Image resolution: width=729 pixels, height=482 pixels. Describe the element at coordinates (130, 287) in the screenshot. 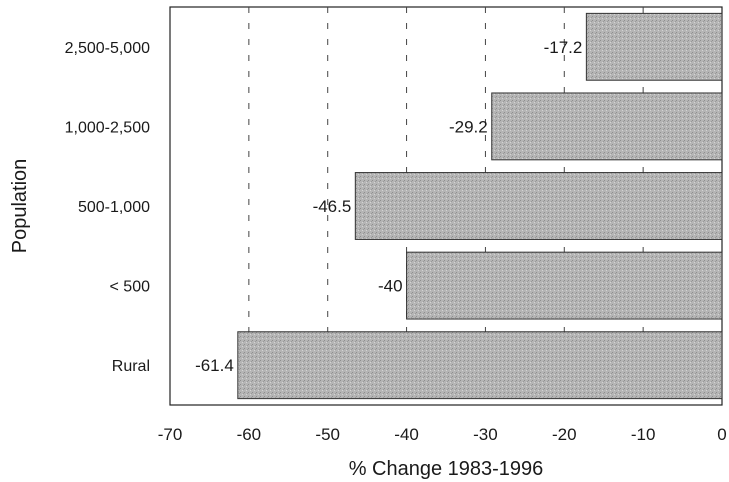

I see `category-label: < 500` at that location.